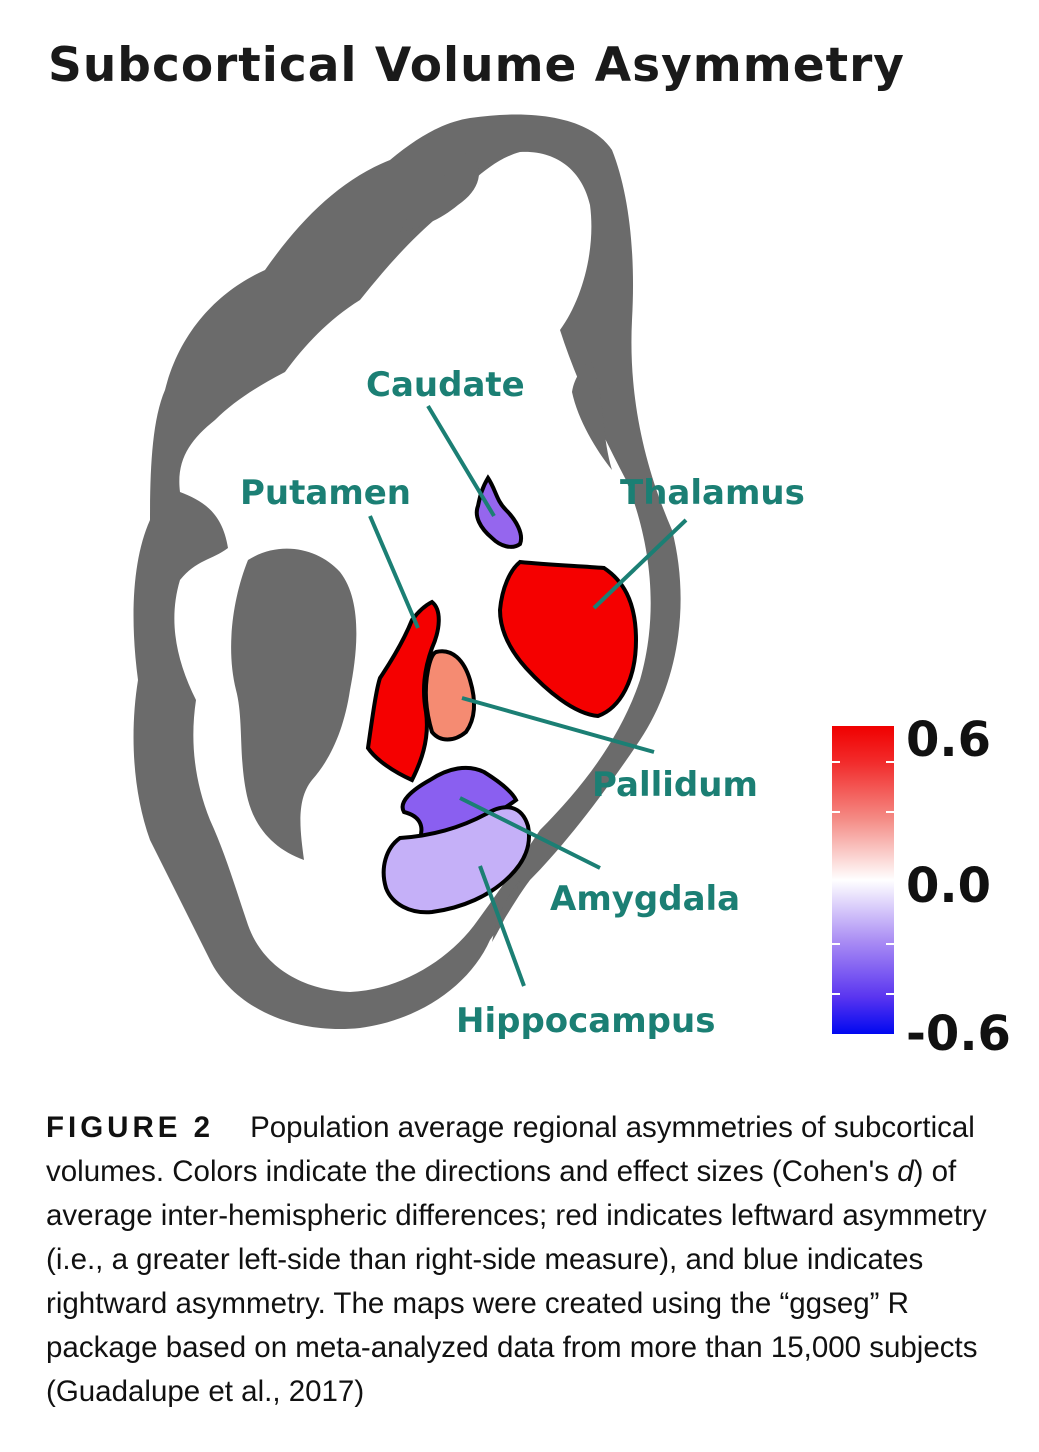 This screenshot has width=1039, height=1452. I want to click on leader-hippocampus, so click(502, 926).